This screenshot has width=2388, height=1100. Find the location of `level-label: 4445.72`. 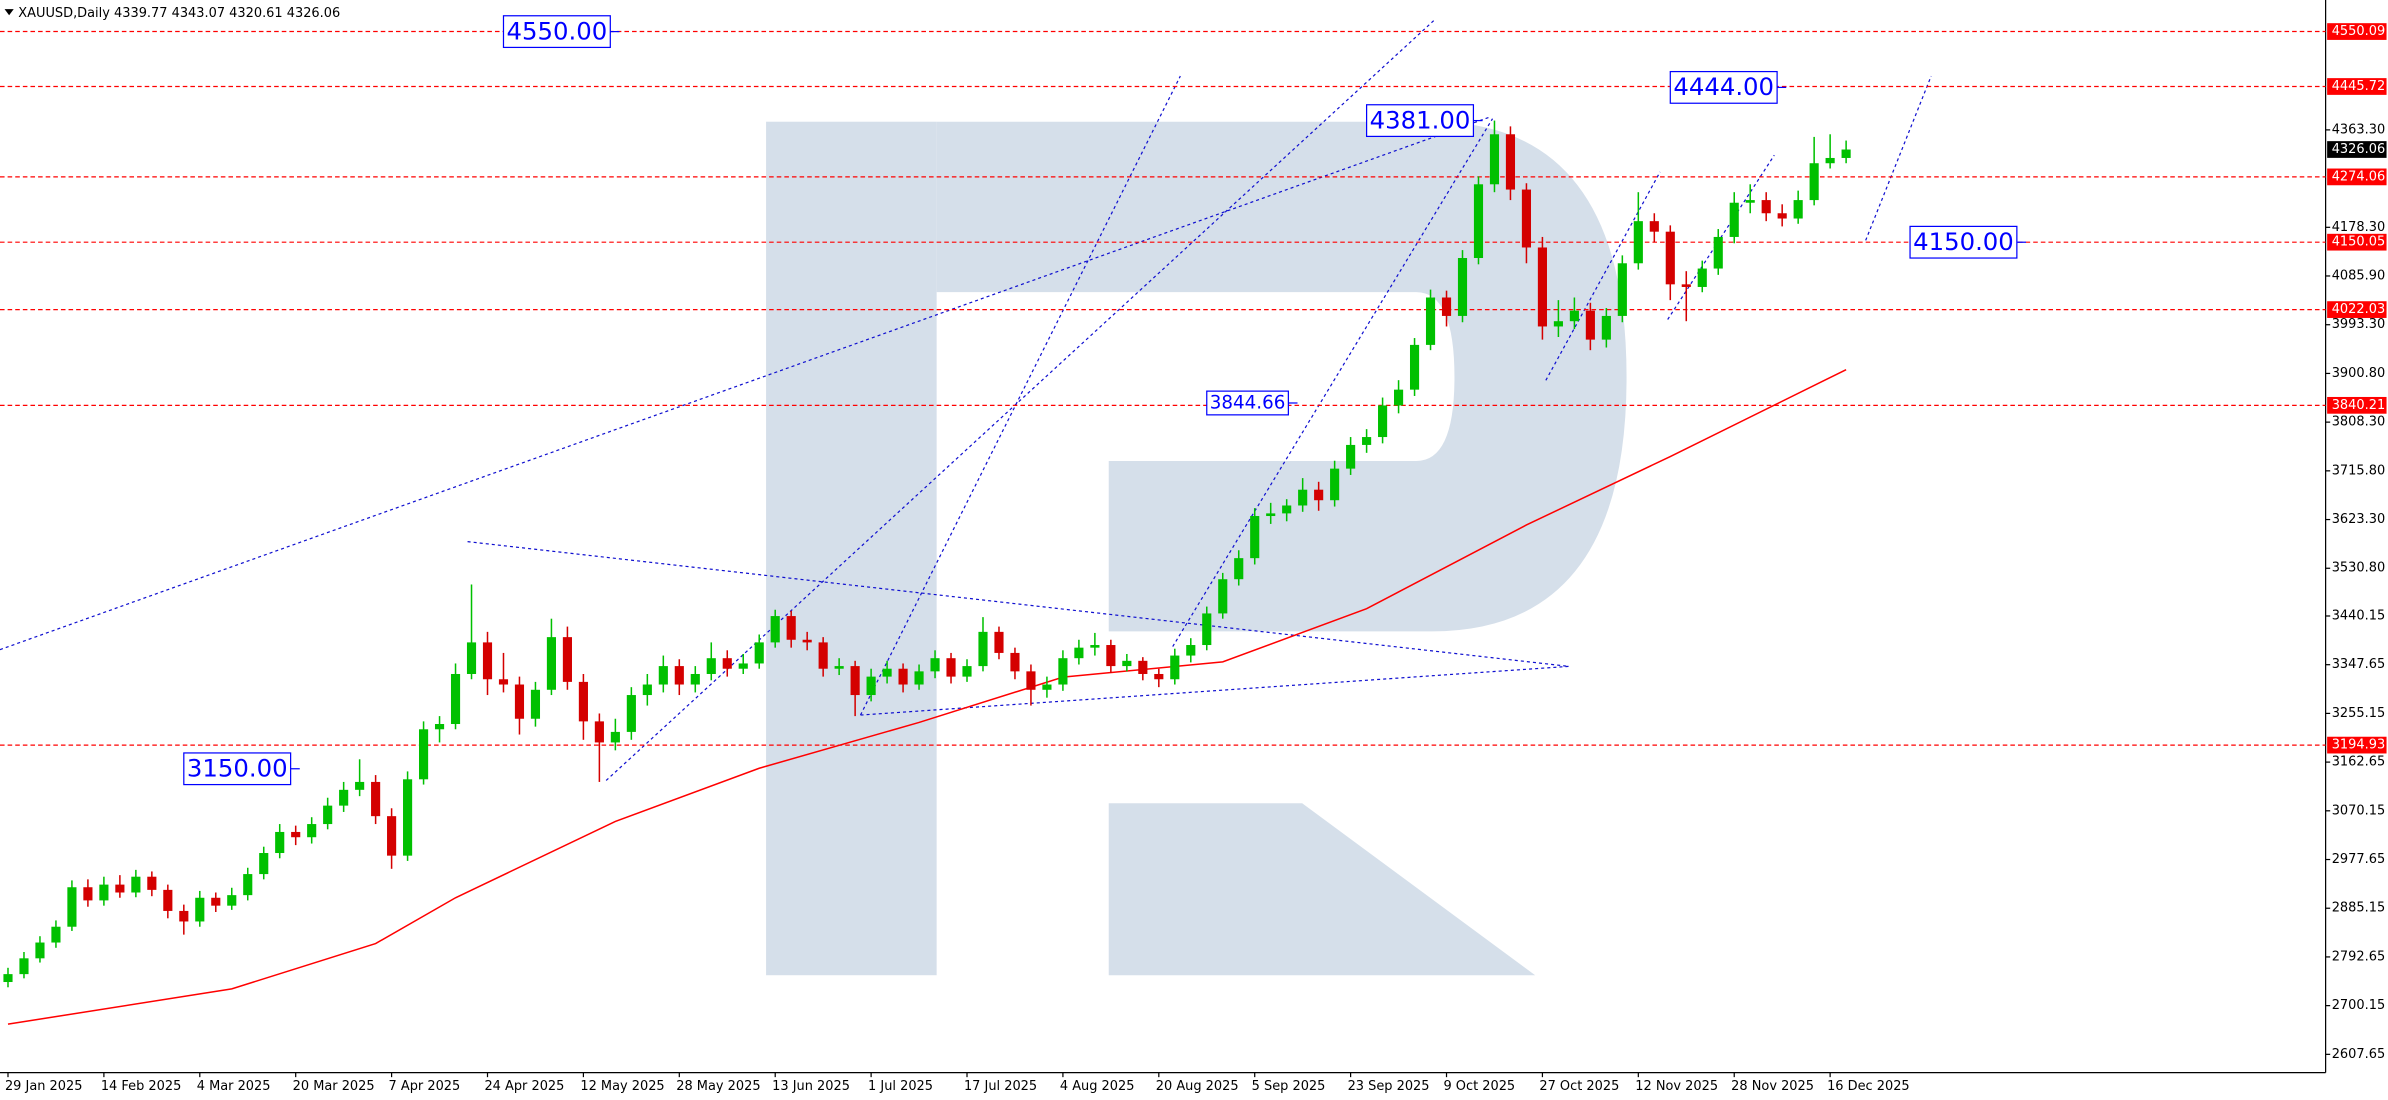

level-label: 4445.72 is located at coordinates (2358, 86).